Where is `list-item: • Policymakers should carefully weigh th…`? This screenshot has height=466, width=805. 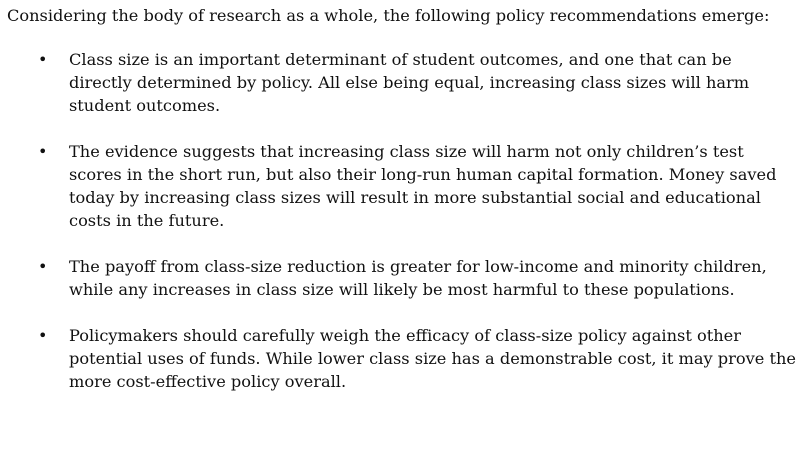 list-item: • Policymakers should carefully weigh th… is located at coordinates (402, 358).